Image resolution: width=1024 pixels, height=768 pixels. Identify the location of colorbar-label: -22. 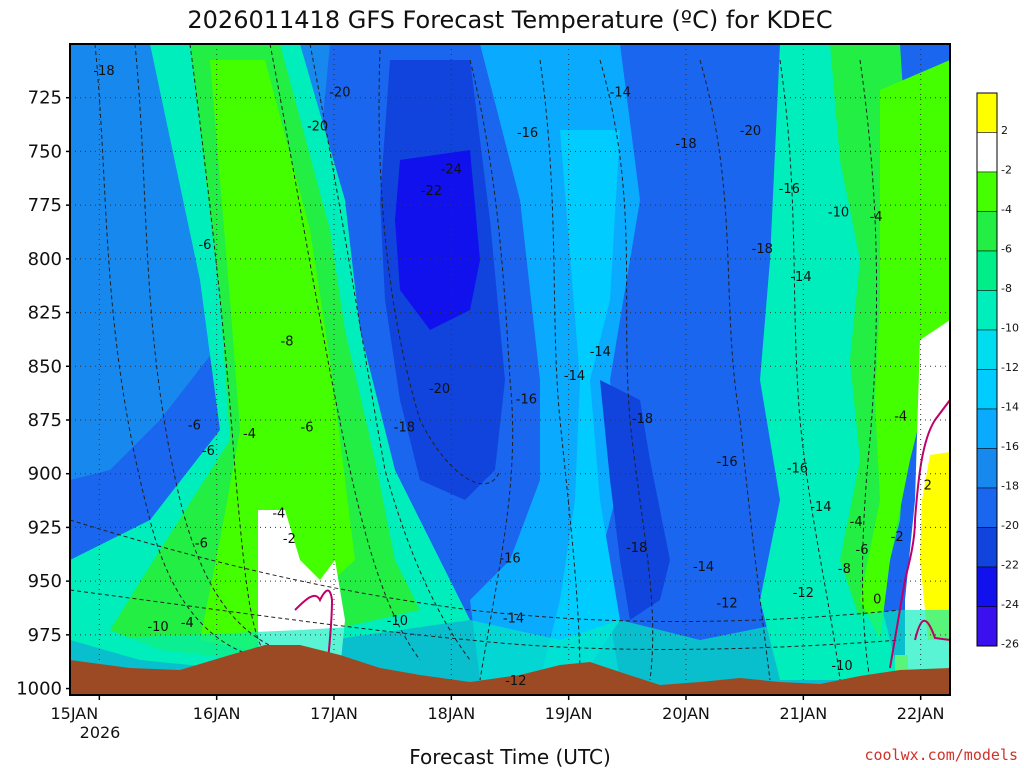
(1010, 565).